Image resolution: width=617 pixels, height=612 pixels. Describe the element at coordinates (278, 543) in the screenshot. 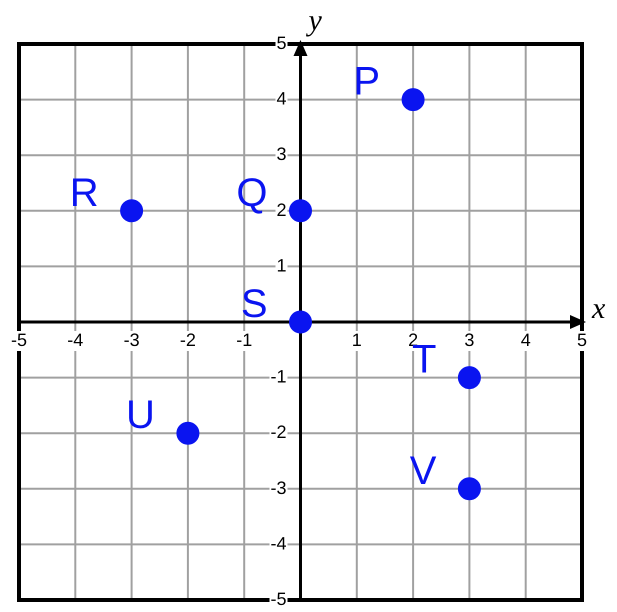

I see `y-tick-label: -4` at that location.